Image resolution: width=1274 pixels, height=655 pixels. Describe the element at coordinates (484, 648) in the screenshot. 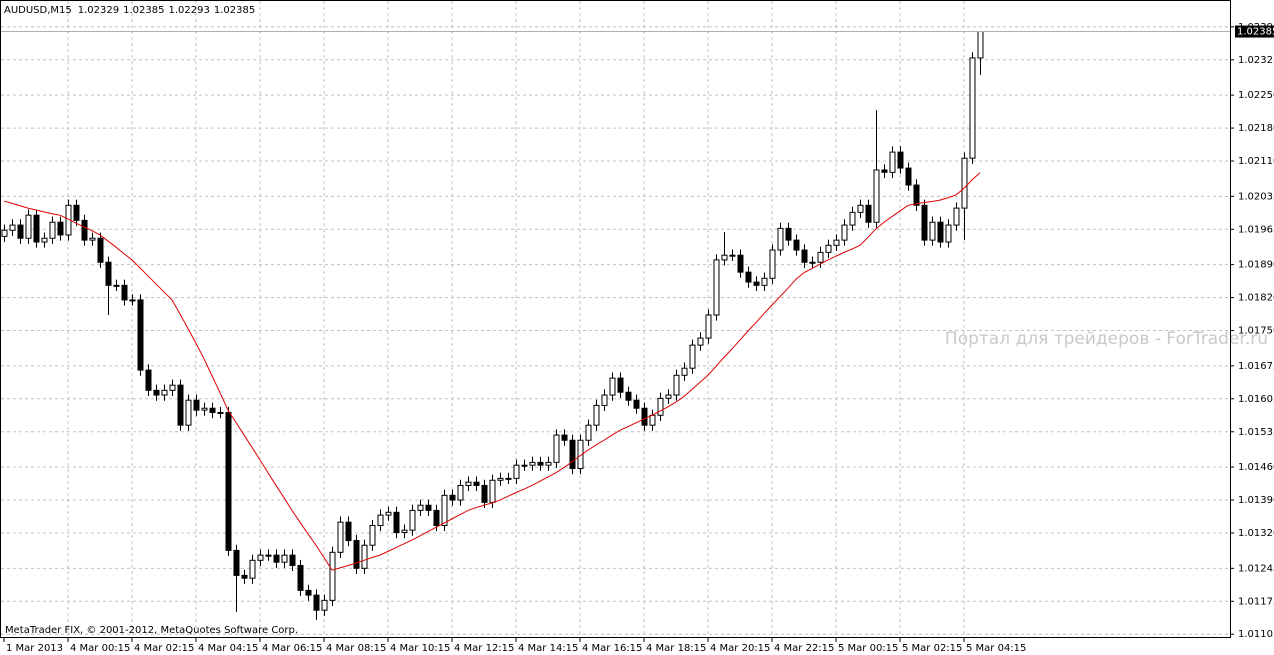

I see `x-tick-label: 4 Mar 12:15` at that location.